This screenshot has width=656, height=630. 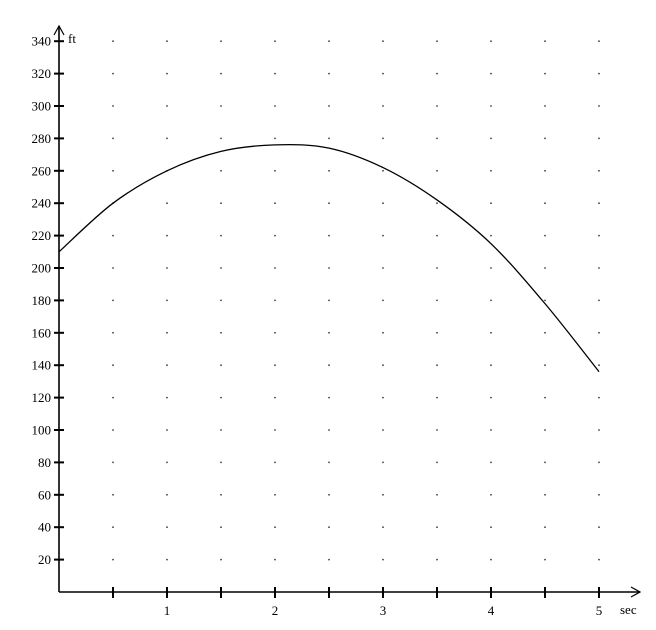 What do you see at coordinates (636, 592) in the screenshot?
I see `x-axis-arrow` at bounding box center [636, 592].